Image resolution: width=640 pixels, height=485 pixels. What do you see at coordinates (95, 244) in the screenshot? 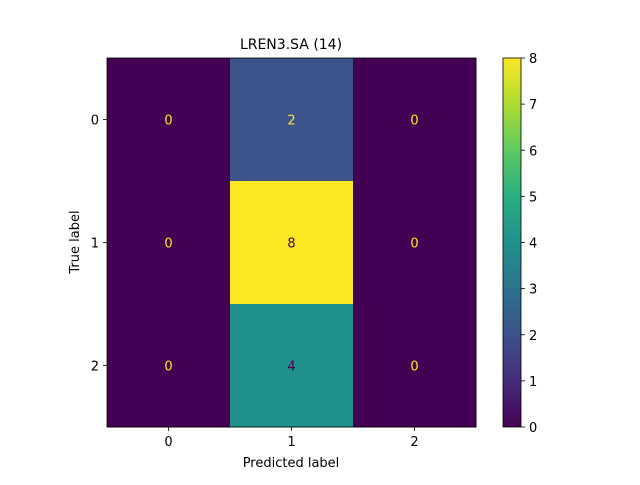
I see `y-tick-label: 1` at bounding box center [95, 244].